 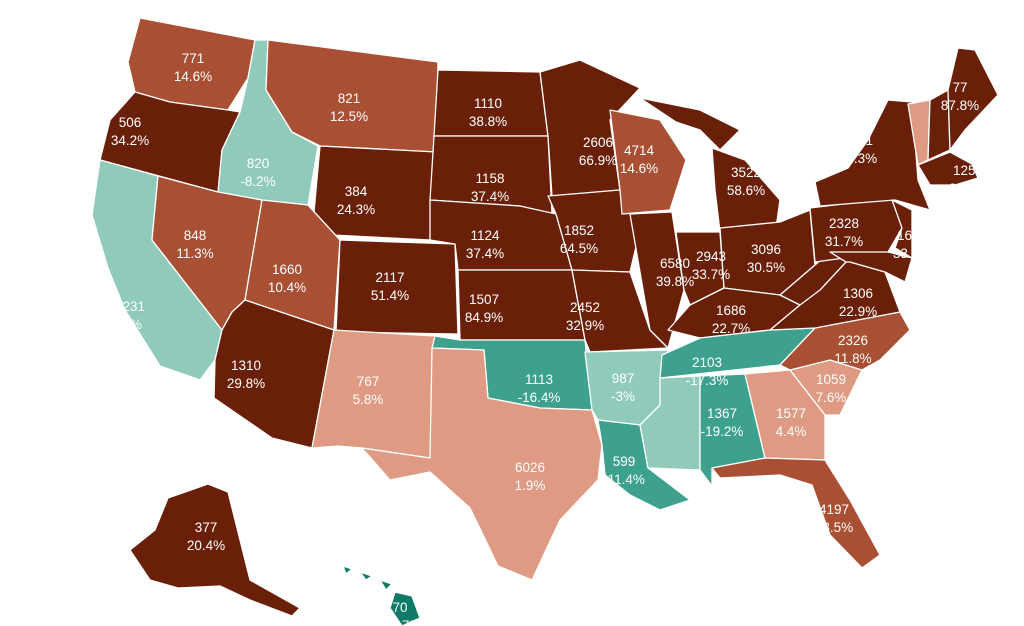 What do you see at coordinates (368, 381) in the screenshot?
I see `state-value-nm: 767` at bounding box center [368, 381].